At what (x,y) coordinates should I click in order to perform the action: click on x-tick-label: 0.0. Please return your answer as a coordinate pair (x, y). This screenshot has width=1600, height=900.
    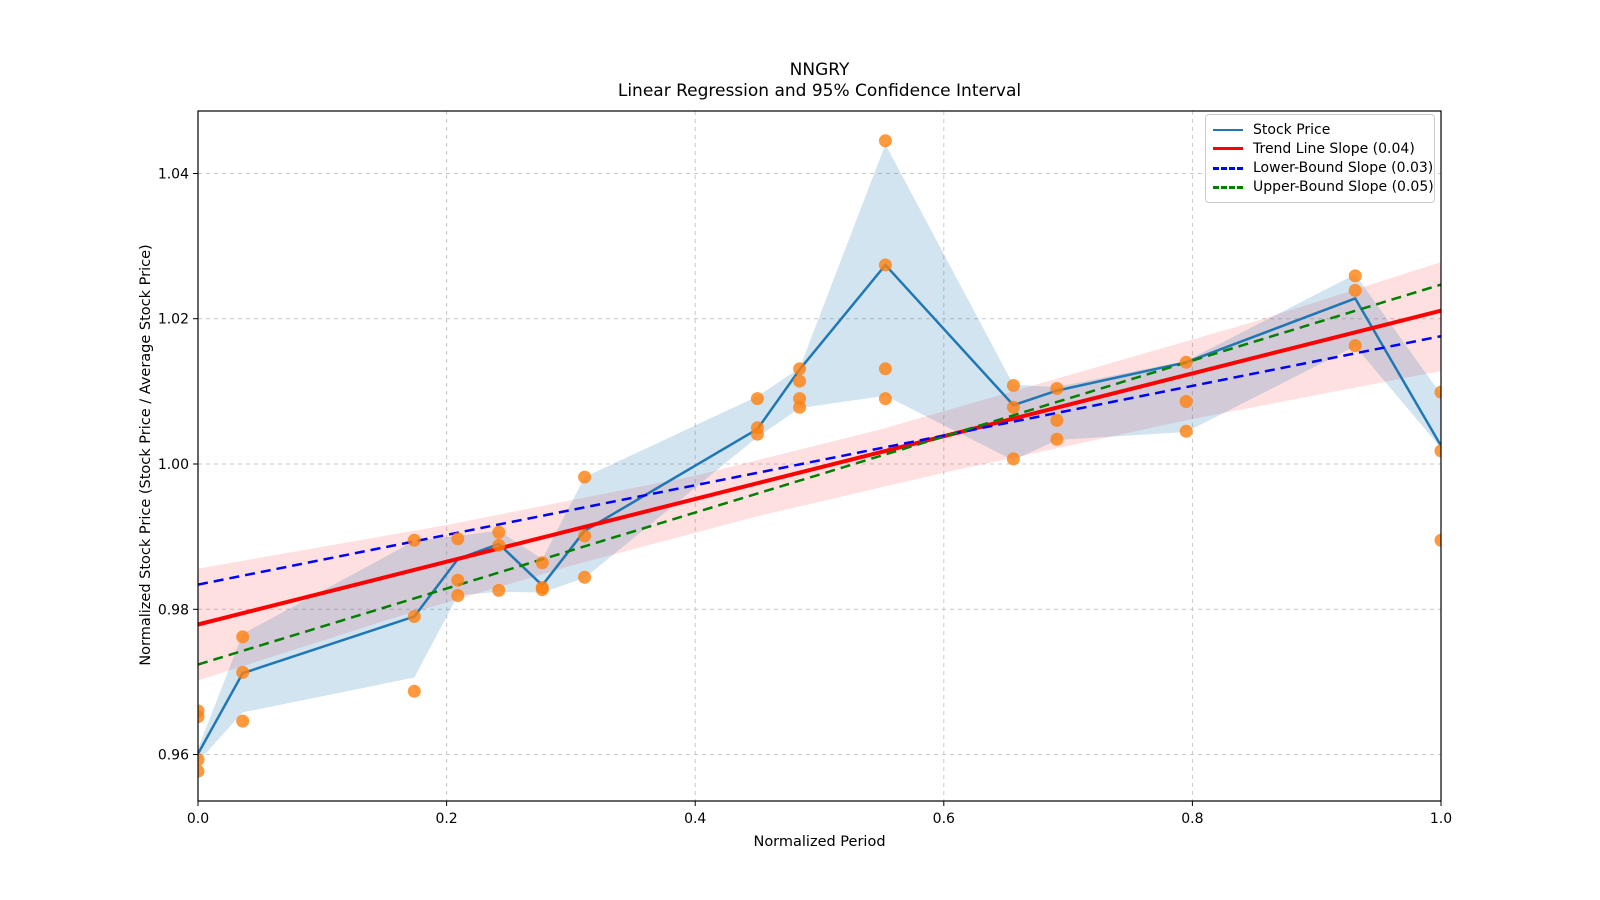
    Looking at the image, I should click on (198, 819).